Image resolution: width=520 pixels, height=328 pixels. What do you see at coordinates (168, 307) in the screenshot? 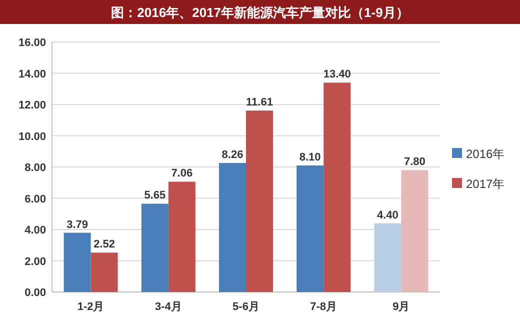
I see `x-tick-label: 3-4月` at bounding box center [168, 307].